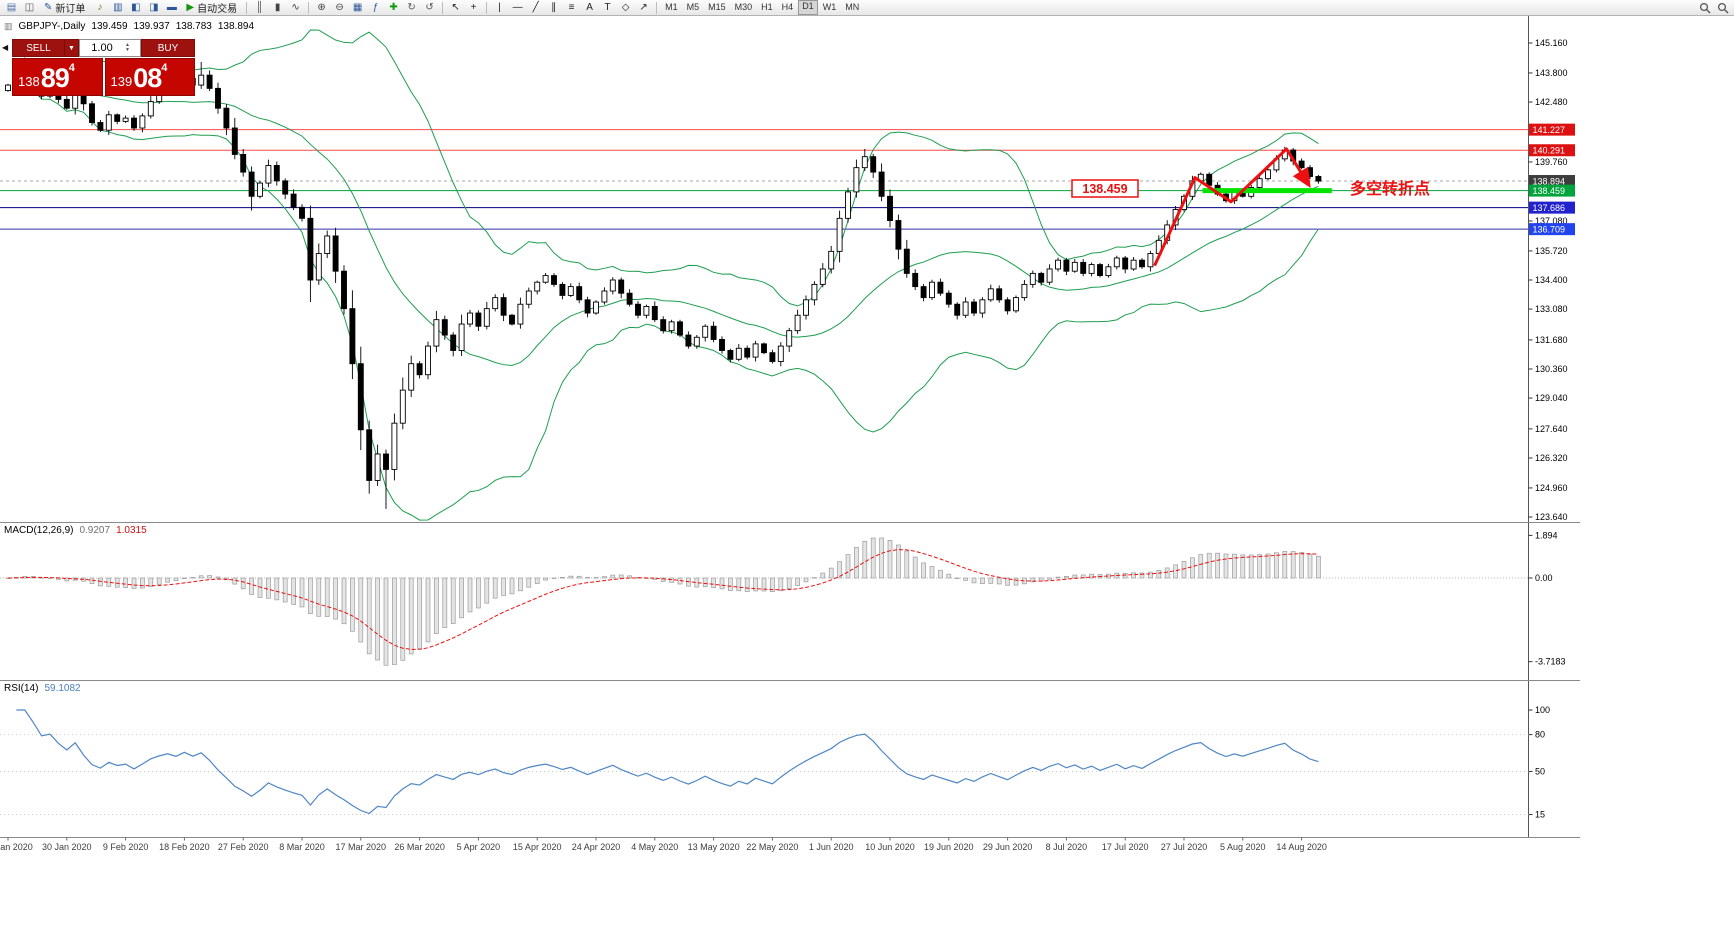  What do you see at coordinates (1551, 102) in the screenshot?
I see `svg-text: 142.480` at bounding box center [1551, 102].